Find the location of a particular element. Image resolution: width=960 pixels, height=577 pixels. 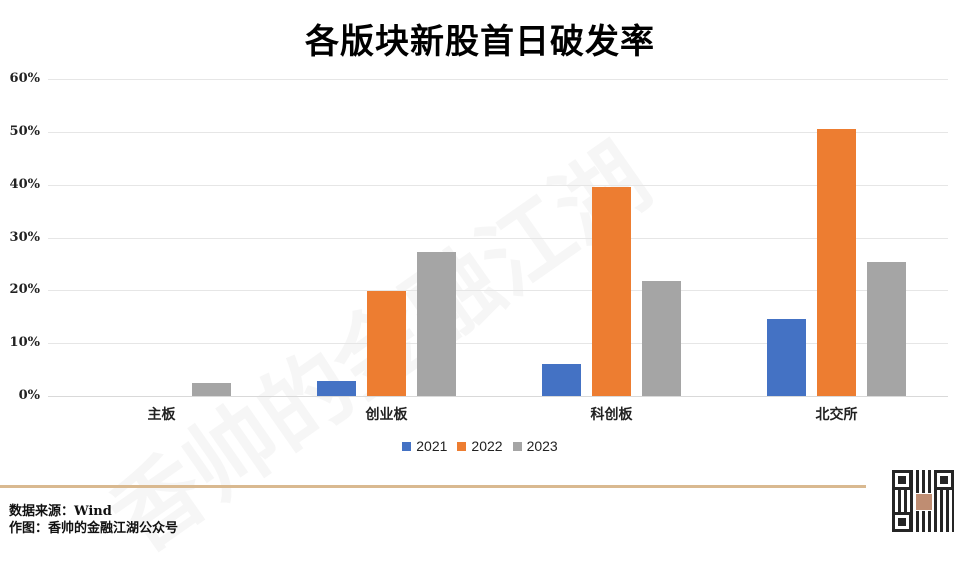

chart-title: 各版块新股首日破发率 is located at coordinates (480, 42).